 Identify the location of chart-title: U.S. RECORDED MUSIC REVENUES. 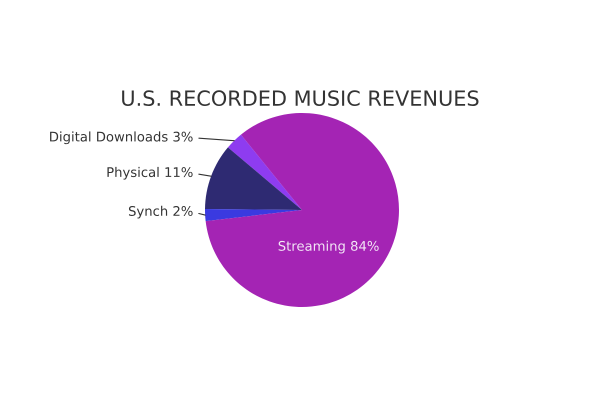
(300, 98).